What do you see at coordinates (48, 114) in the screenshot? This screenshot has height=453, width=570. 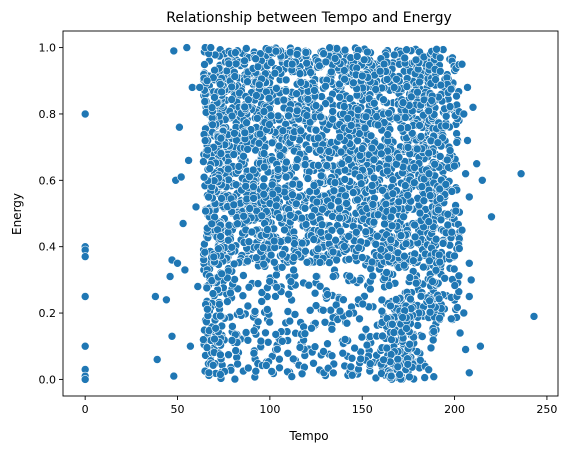 I see `y-tick-label: 0.8` at bounding box center [48, 114].